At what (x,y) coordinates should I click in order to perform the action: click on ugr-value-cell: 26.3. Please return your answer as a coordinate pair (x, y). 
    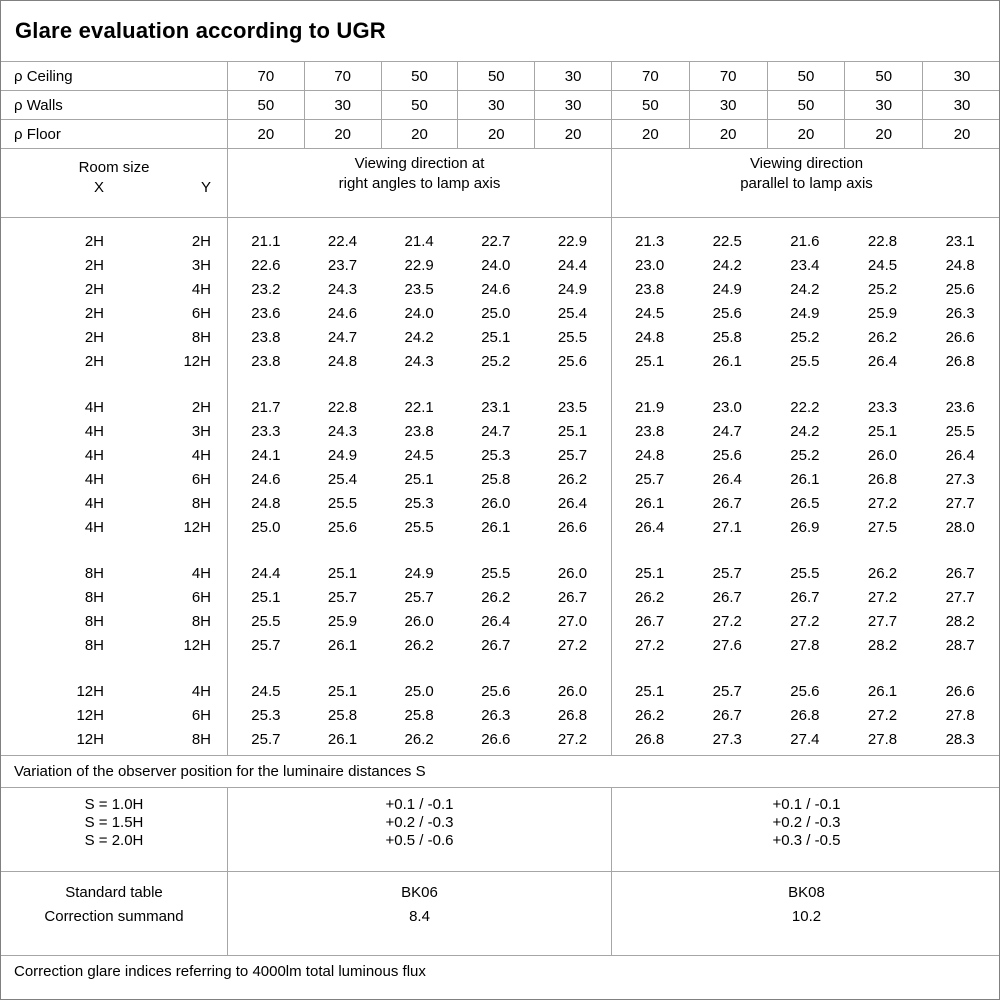
    Looking at the image, I should click on (496, 715).